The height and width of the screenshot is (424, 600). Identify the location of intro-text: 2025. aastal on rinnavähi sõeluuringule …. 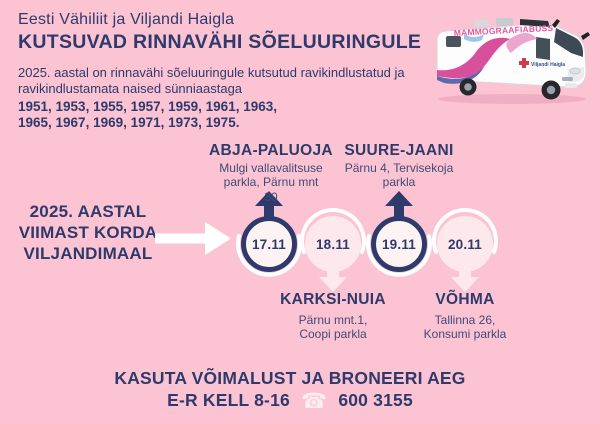
(211, 81).